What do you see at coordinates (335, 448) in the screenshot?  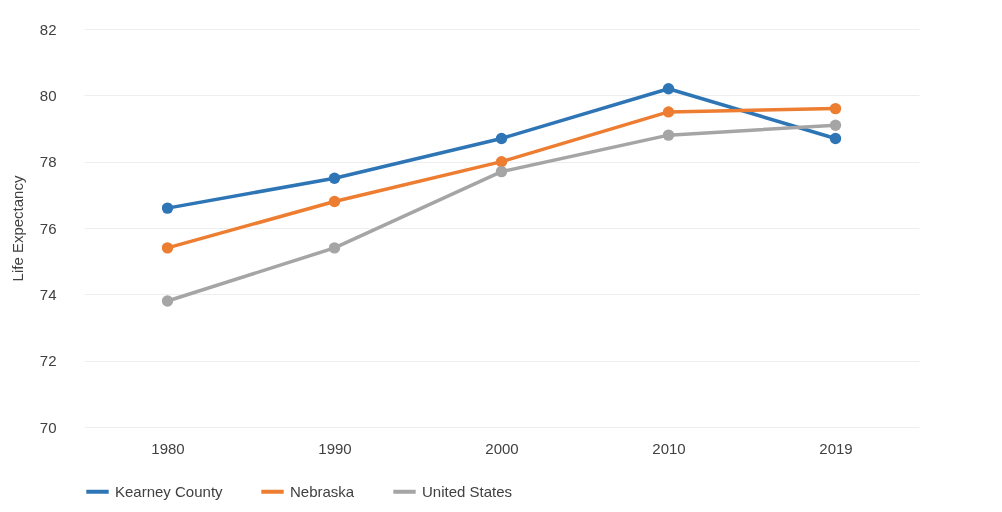 I see `x-tick-label: 1990` at bounding box center [335, 448].